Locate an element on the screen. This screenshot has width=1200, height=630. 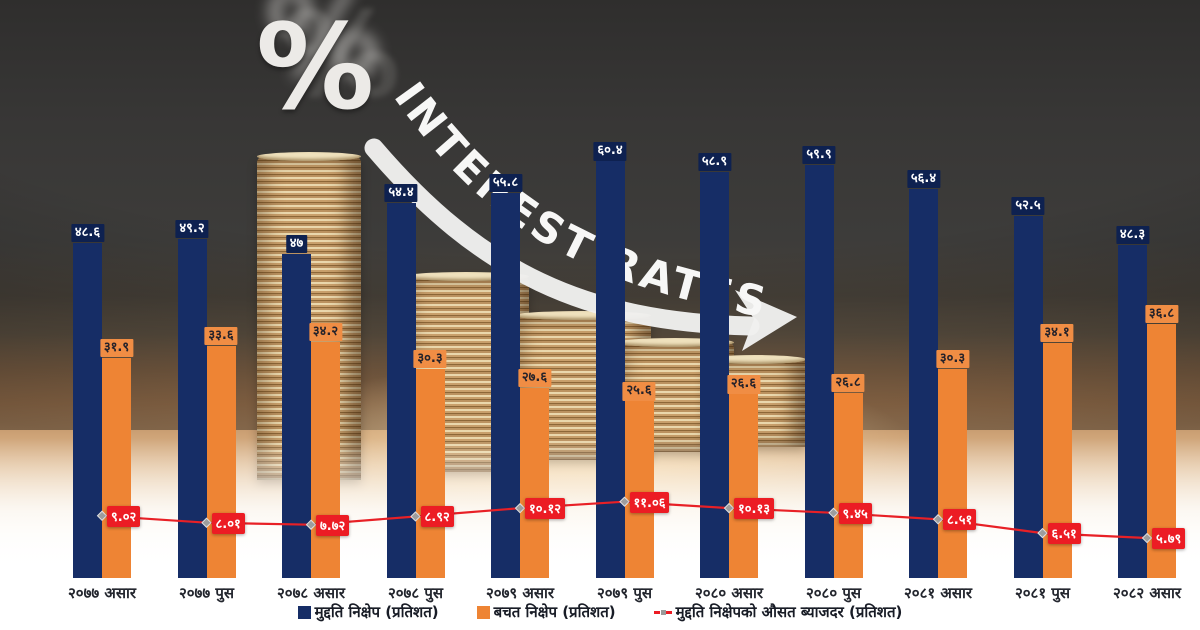
x-axis-label: २०८१ पुस is located at coordinates (1042, 593).